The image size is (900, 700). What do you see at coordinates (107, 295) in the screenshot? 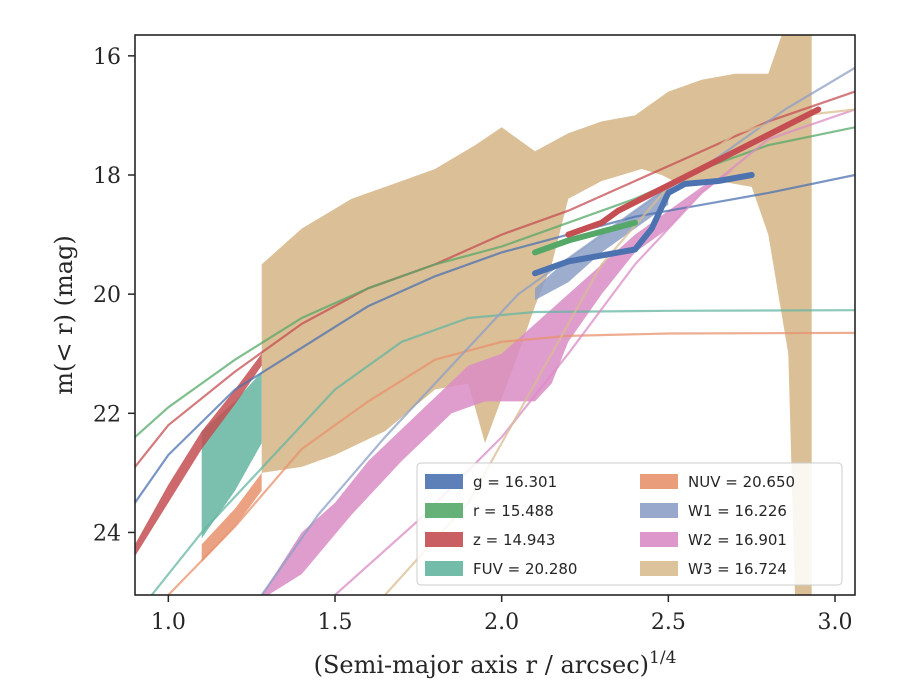
I see `y-tick-label: 20` at bounding box center [107, 295].